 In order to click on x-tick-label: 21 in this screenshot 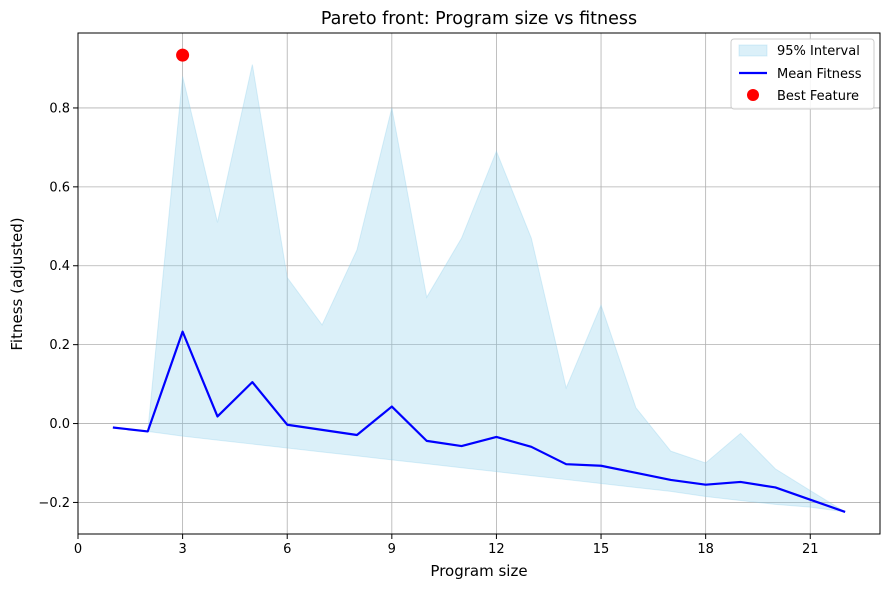, I will do `click(810, 549)`.